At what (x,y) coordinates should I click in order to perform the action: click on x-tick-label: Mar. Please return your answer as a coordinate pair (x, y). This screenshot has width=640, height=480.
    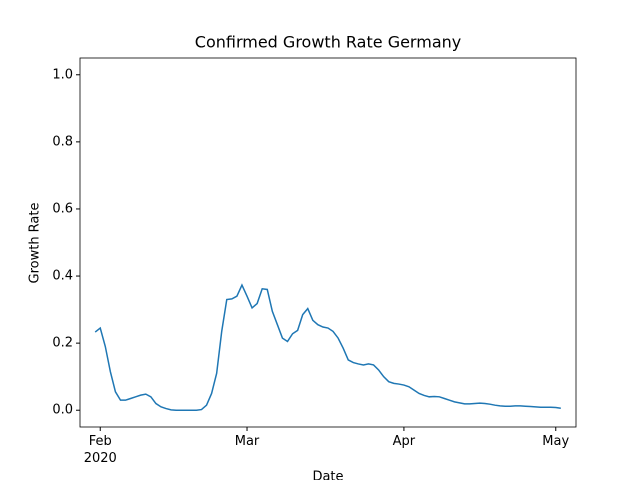
    Looking at the image, I should click on (247, 441).